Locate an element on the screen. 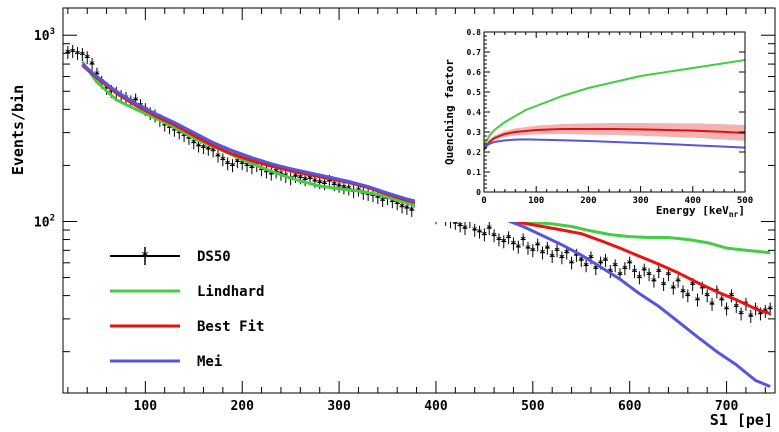 This screenshot has height=432, width=779. inset-x-tick-label: 200 is located at coordinates (588, 201).